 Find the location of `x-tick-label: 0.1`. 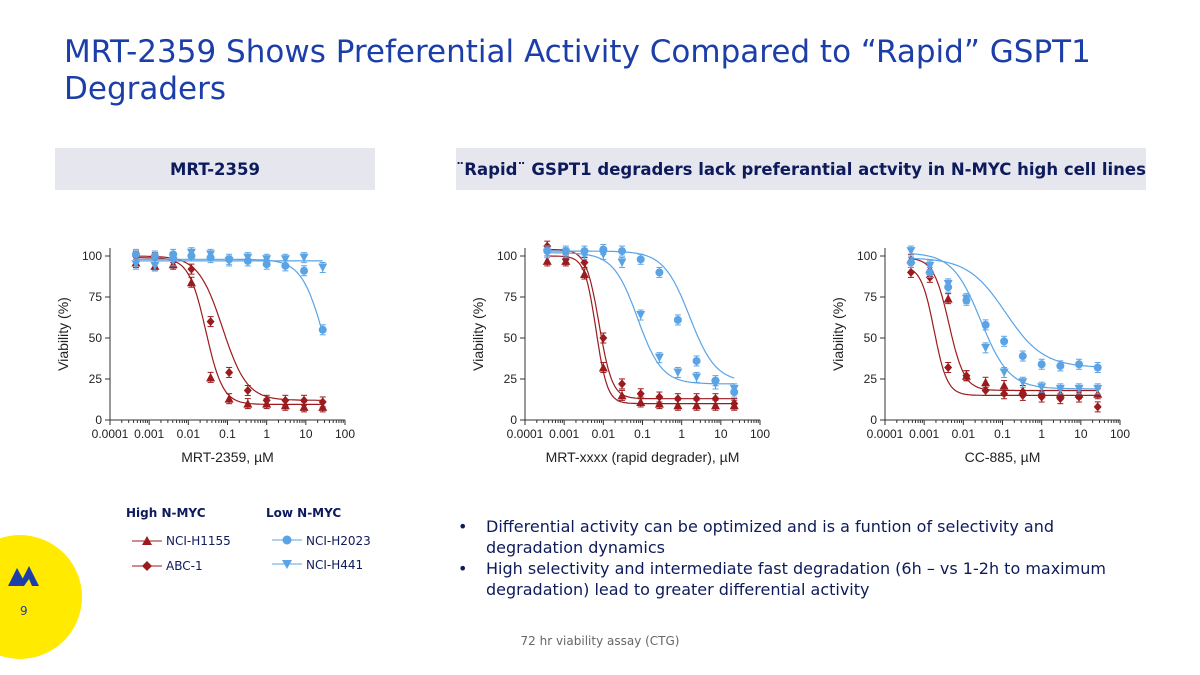

x-tick-label: 0.1 is located at coordinates (227, 434).